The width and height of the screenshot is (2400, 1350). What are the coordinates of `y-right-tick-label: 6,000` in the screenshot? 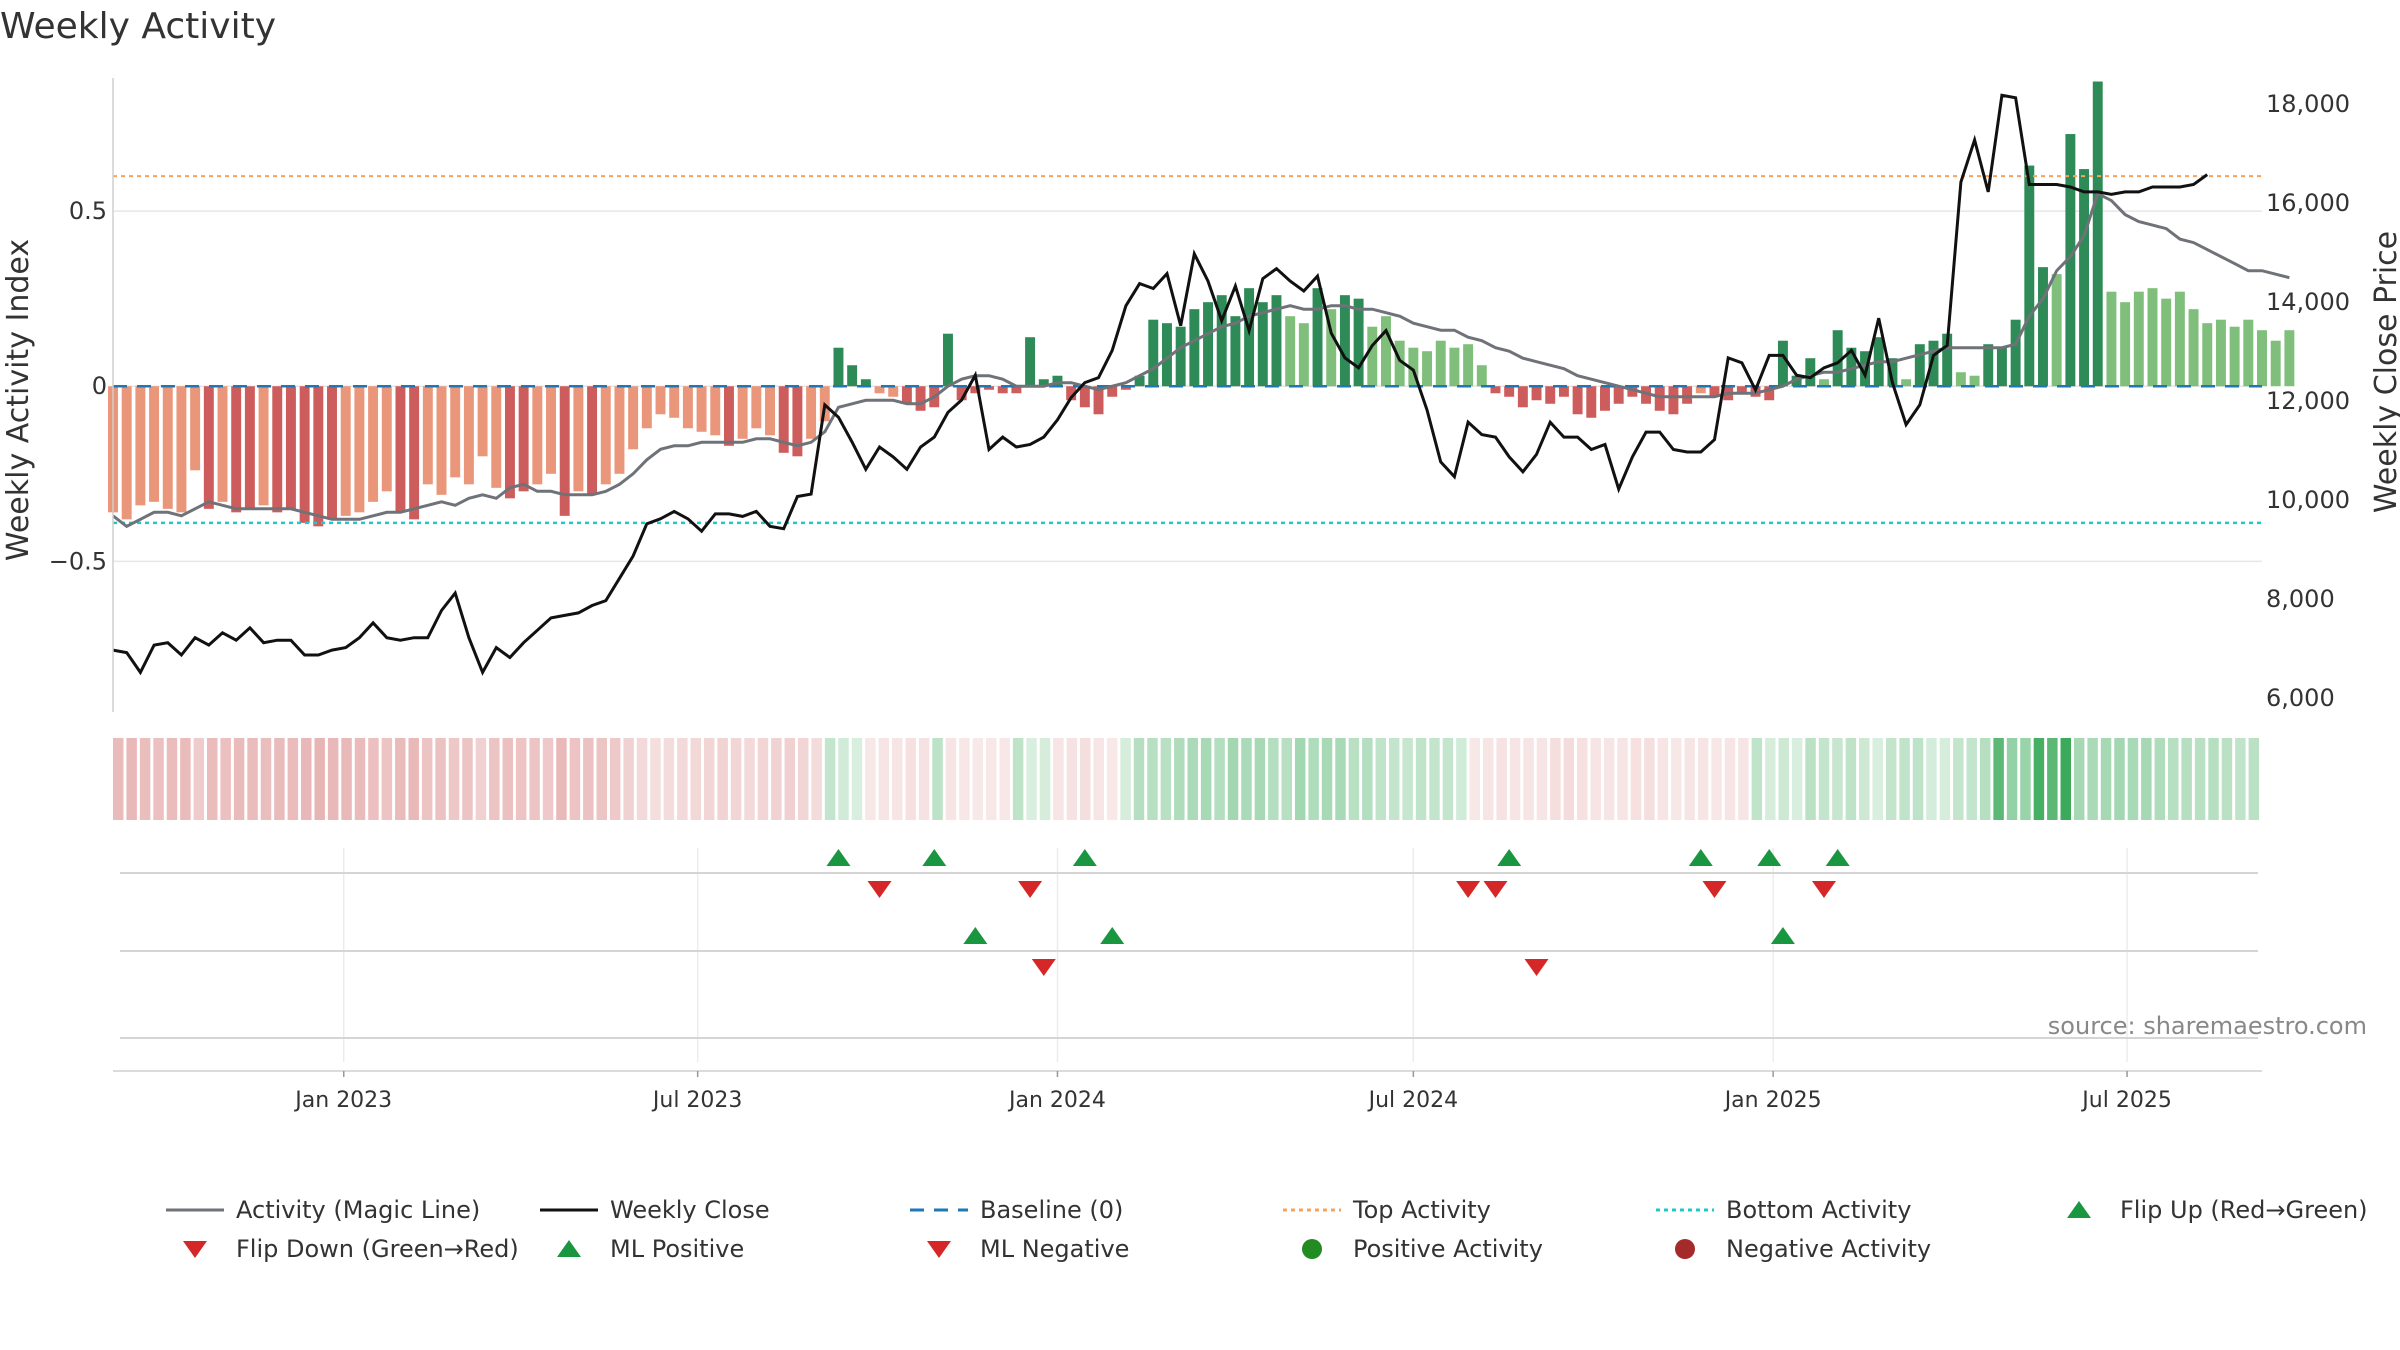 It's located at (2300, 698).